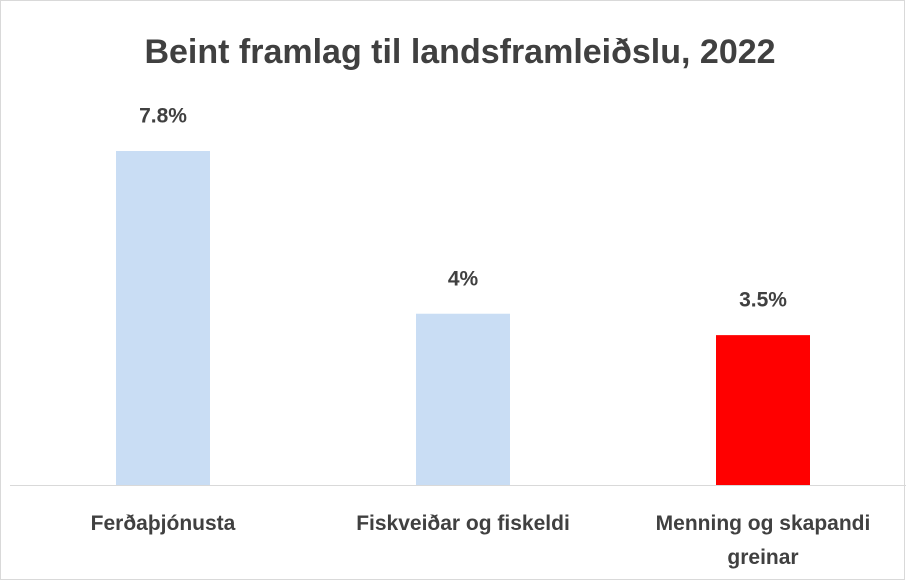  Describe the element at coordinates (163, 523) in the screenshot. I see `x-tick-label: Ferðaþjónusta` at that location.